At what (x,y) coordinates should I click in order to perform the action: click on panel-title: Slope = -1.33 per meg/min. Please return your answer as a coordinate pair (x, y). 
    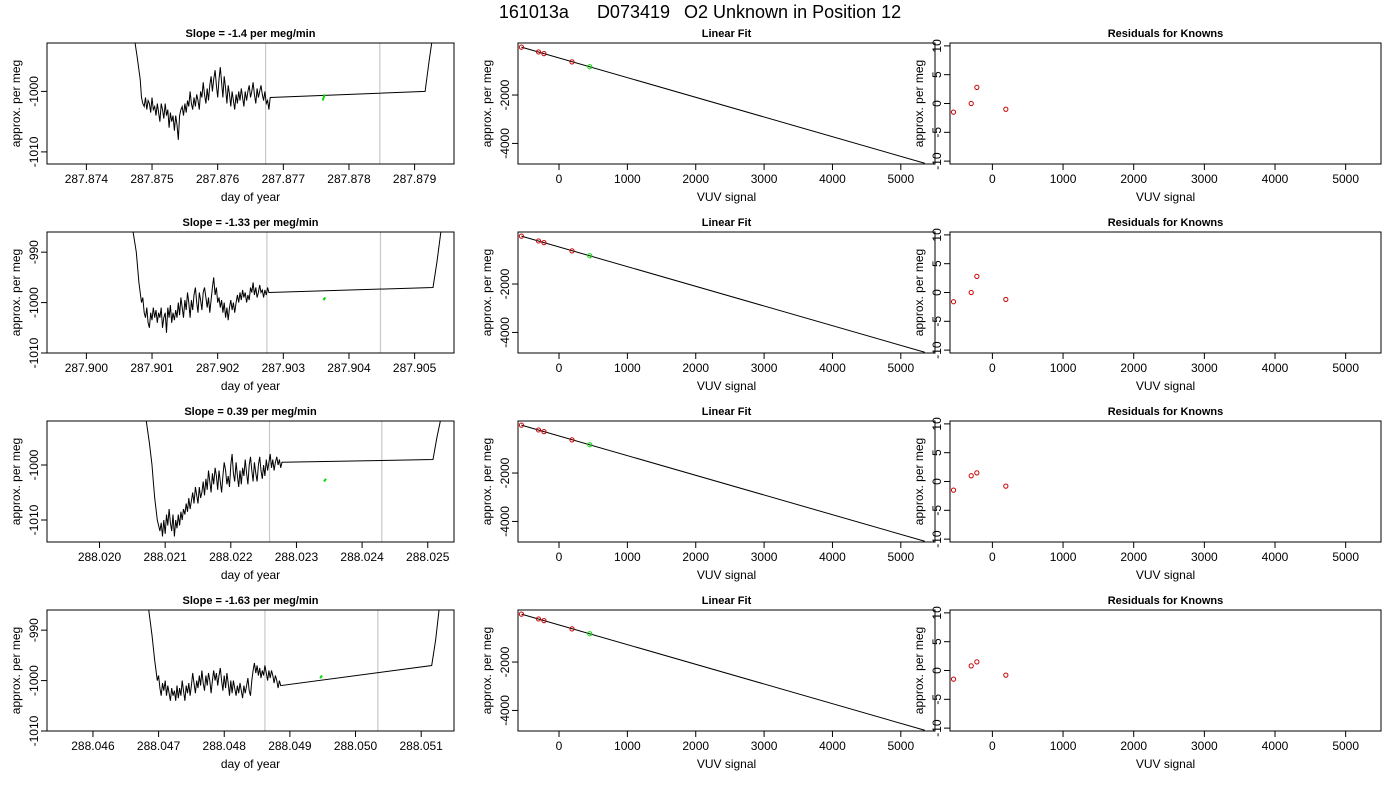
    Looking at the image, I should click on (250, 223).